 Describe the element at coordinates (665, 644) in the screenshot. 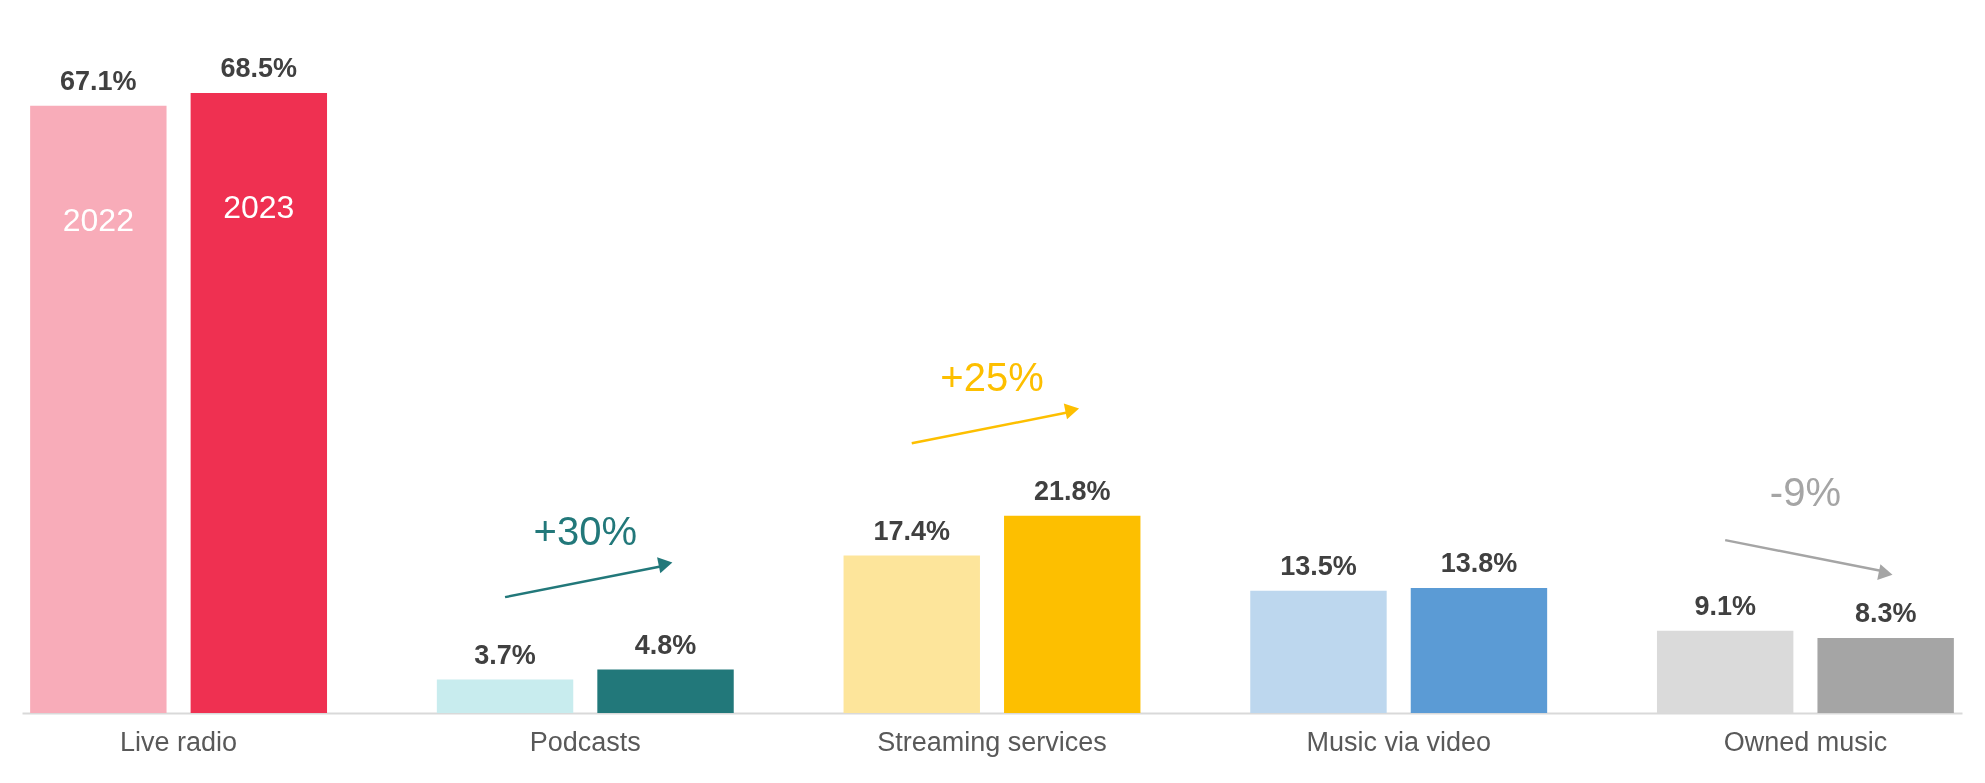

I see `data-label: 4.8%` at that location.